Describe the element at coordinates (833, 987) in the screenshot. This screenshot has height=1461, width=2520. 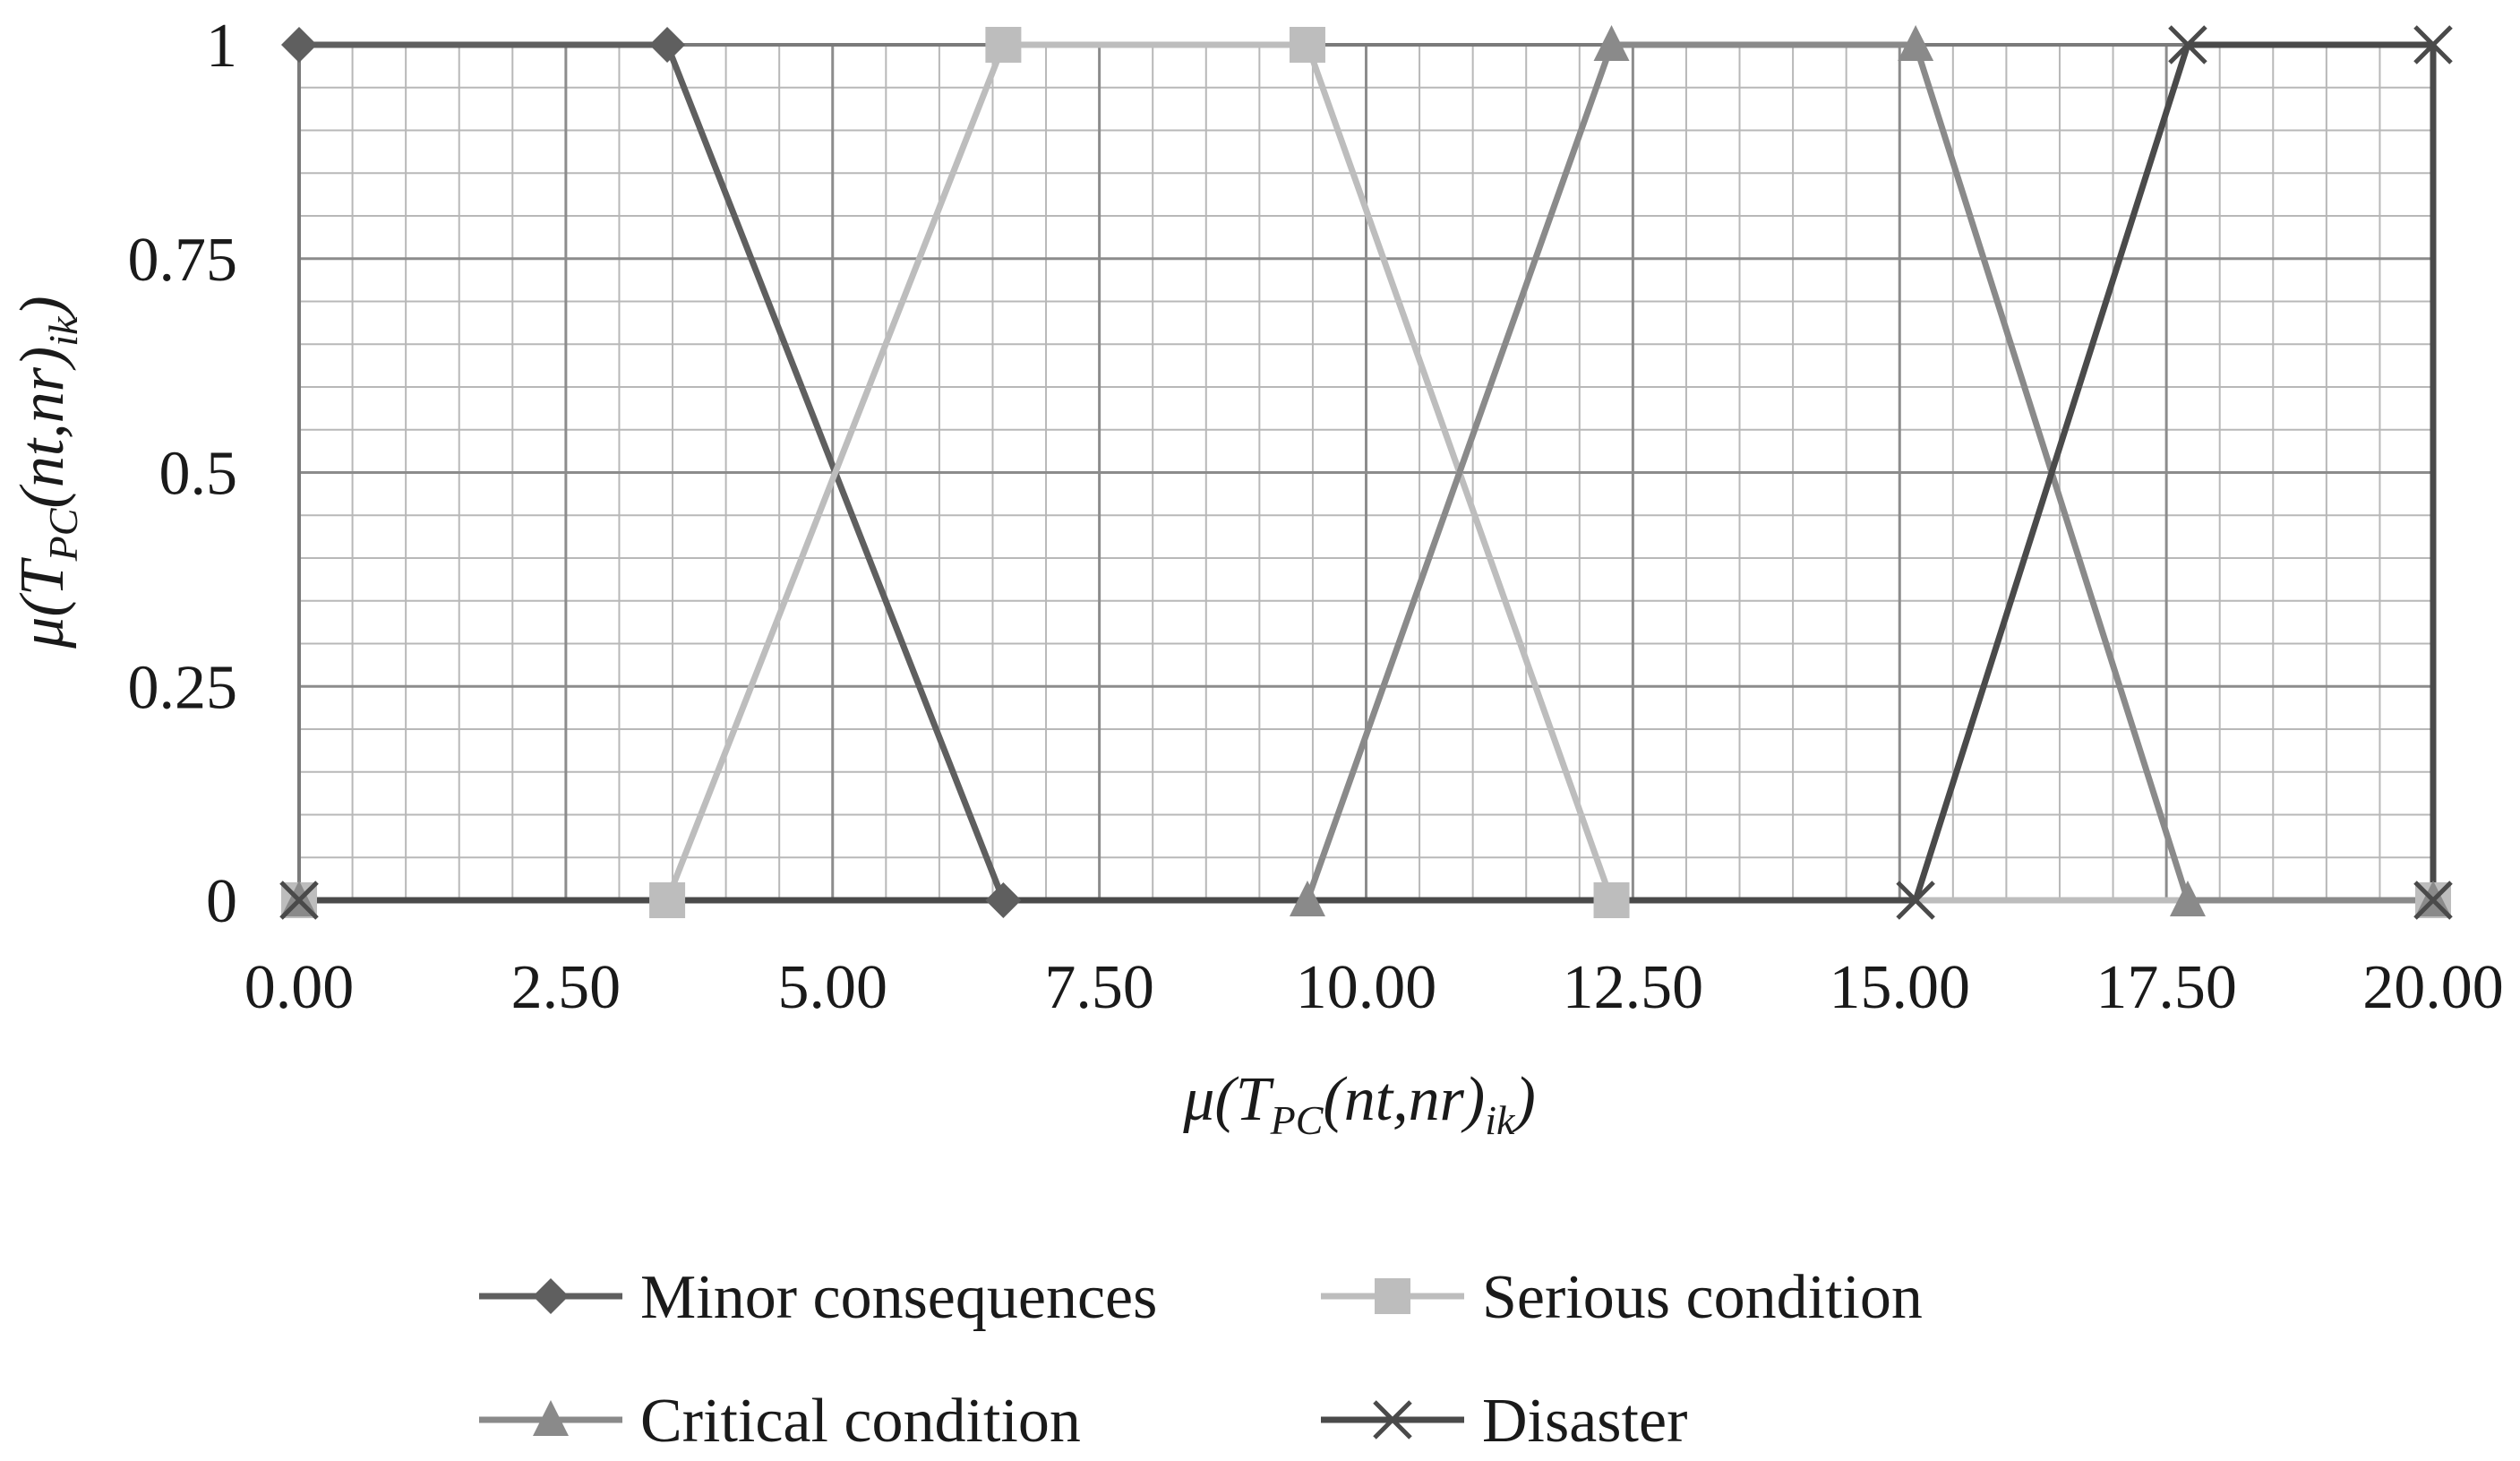
I see `x-tick-label: 5.00` at that location.